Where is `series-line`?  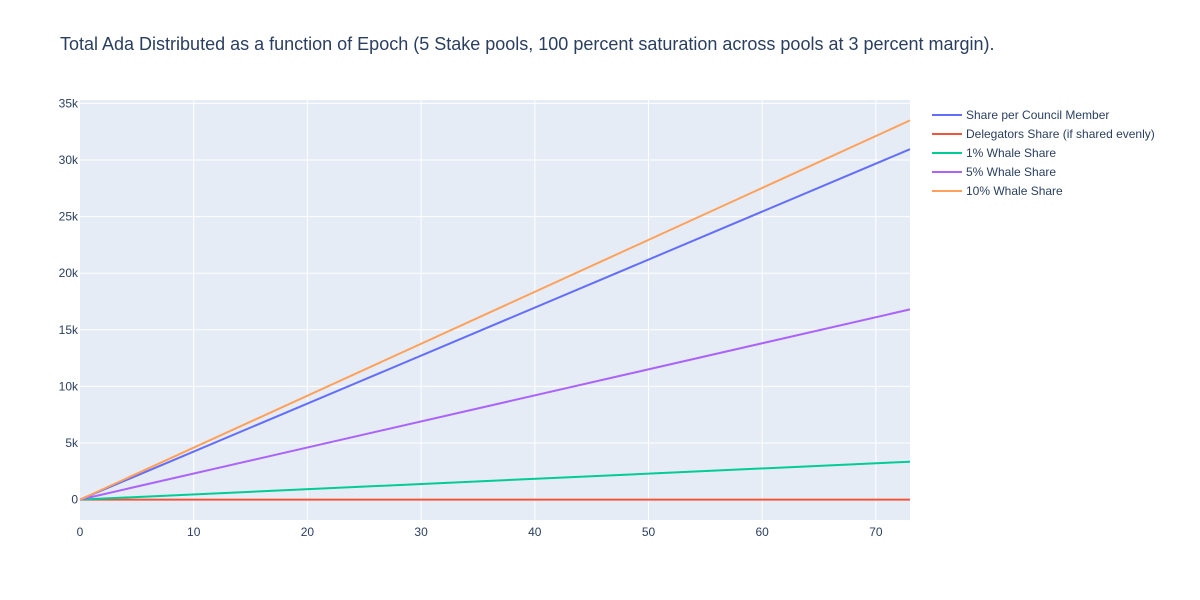 series-line is located at coordinates (495, 480).